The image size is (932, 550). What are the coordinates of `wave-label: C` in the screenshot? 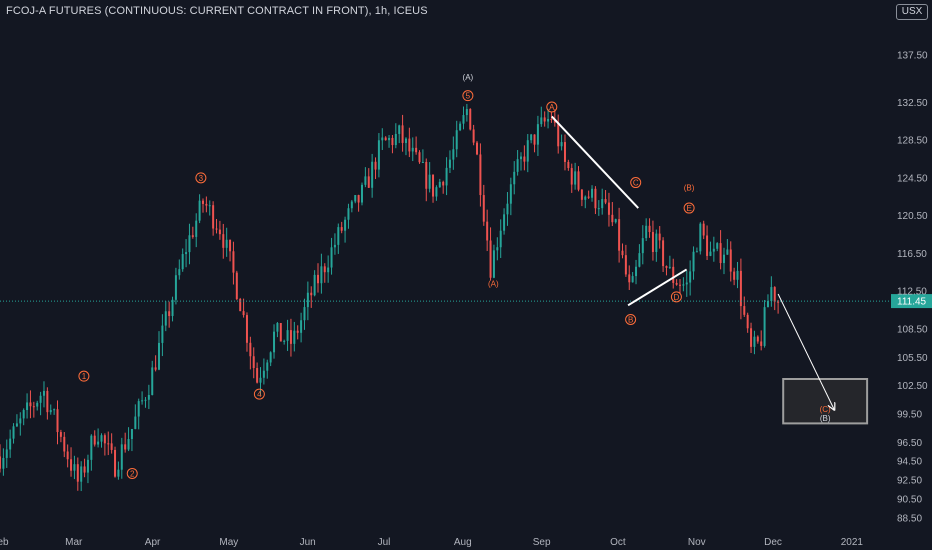 It's located at (636, 183).